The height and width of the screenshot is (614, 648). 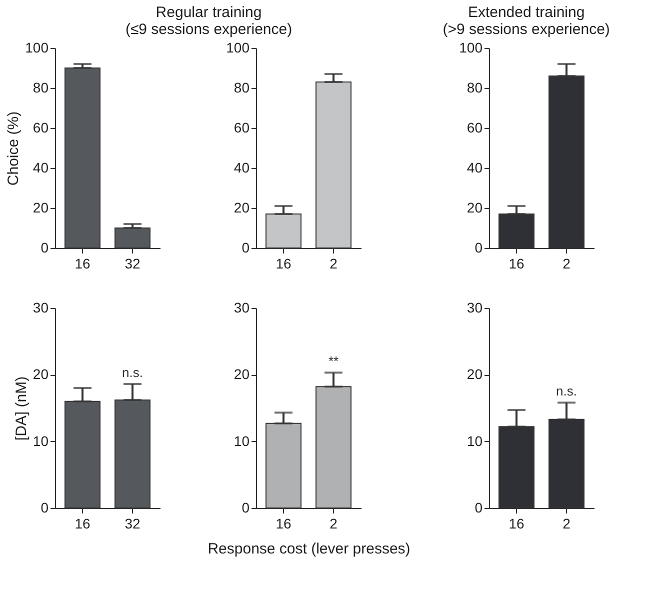 What do you see at coordinates (13, 148) in the screenshot?
I see `y-axis-title: Choice (%)` at bounding box center [13, 148].